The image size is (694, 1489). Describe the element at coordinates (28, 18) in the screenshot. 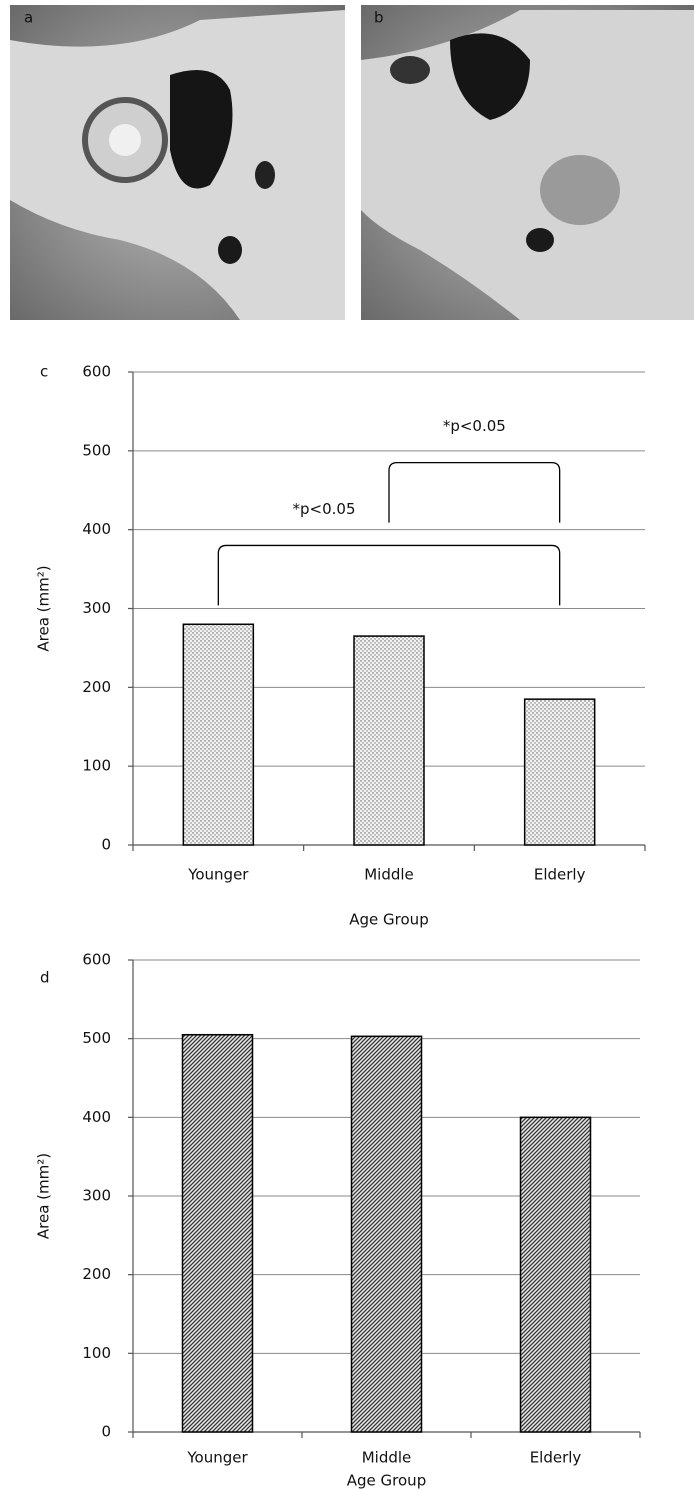

I see `panel-label: a` at that location.